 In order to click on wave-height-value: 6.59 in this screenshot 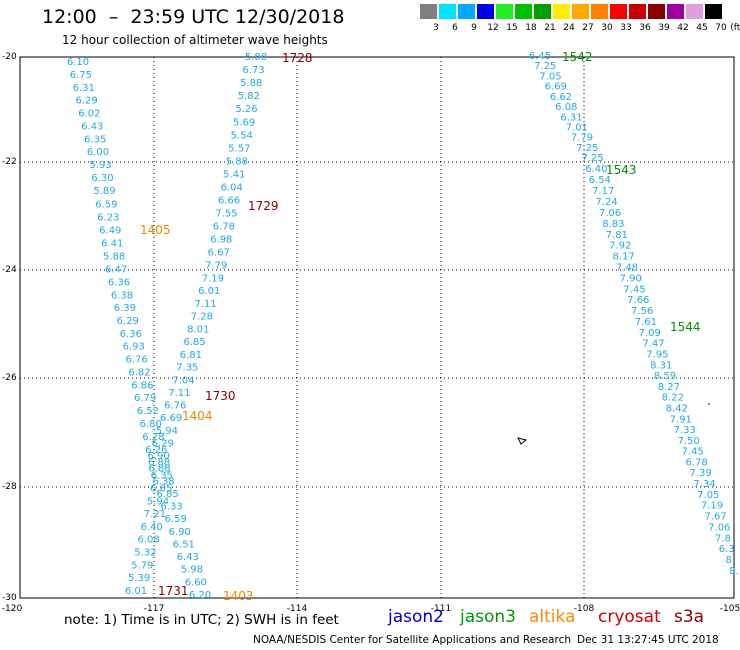, I will do `click(106, 204)`.